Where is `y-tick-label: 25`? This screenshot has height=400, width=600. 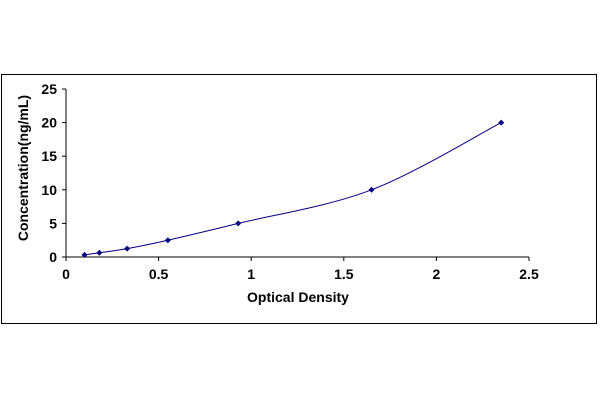 y-tick-label: 25 is located at coordinates (49, 89).